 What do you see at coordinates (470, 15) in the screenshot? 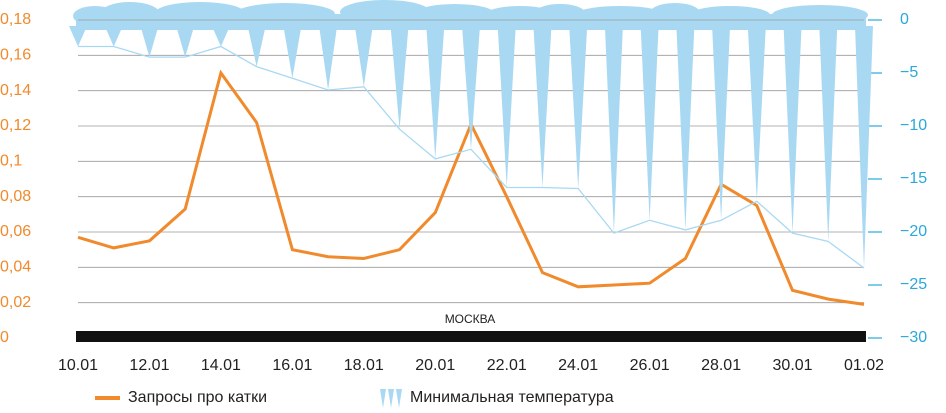
I see `cloud` at bounding box center [470, 15].